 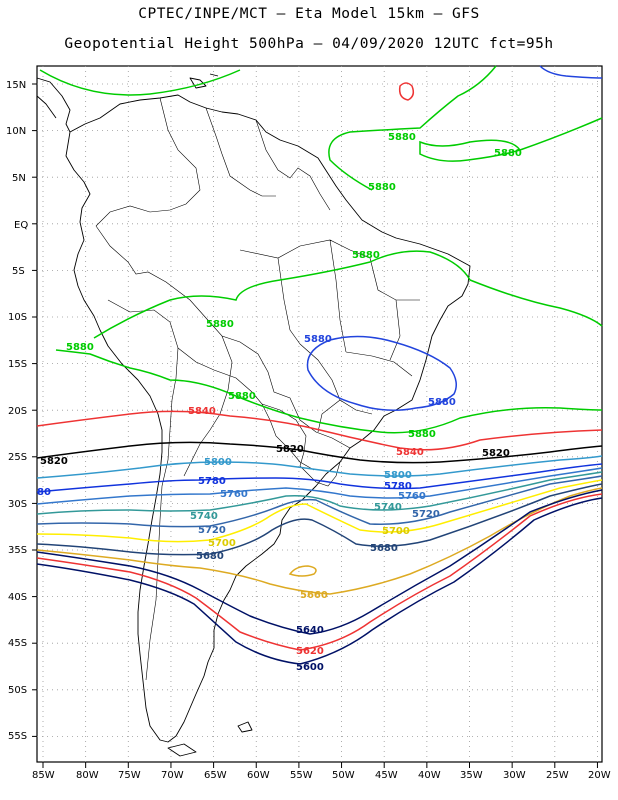 I want to click on lon-label: 40W, so click(x=429, y=775).